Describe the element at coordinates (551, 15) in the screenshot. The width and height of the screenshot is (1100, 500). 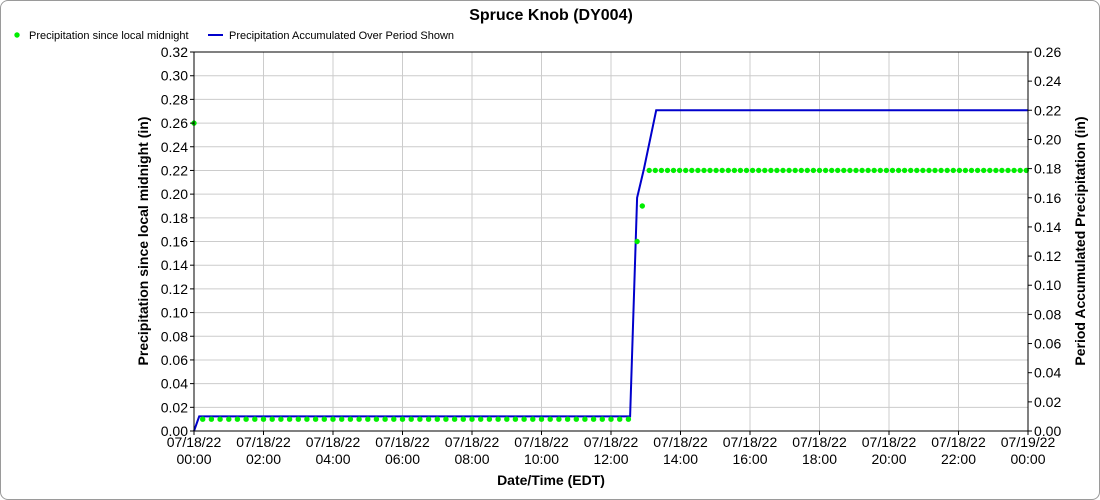
I see `chart-title: Spruce Knob (DY004)` at that location.